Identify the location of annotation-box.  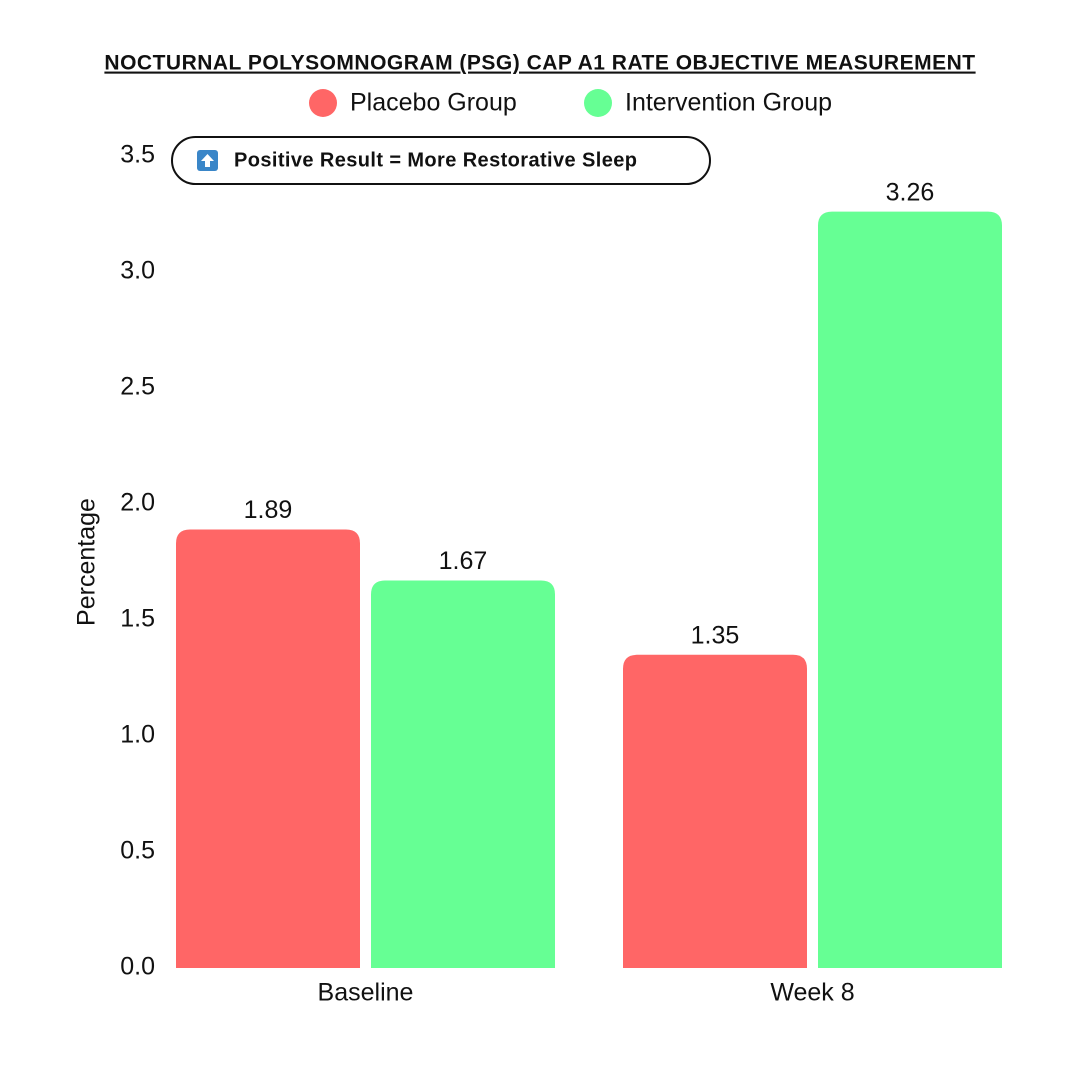
(441, 160).